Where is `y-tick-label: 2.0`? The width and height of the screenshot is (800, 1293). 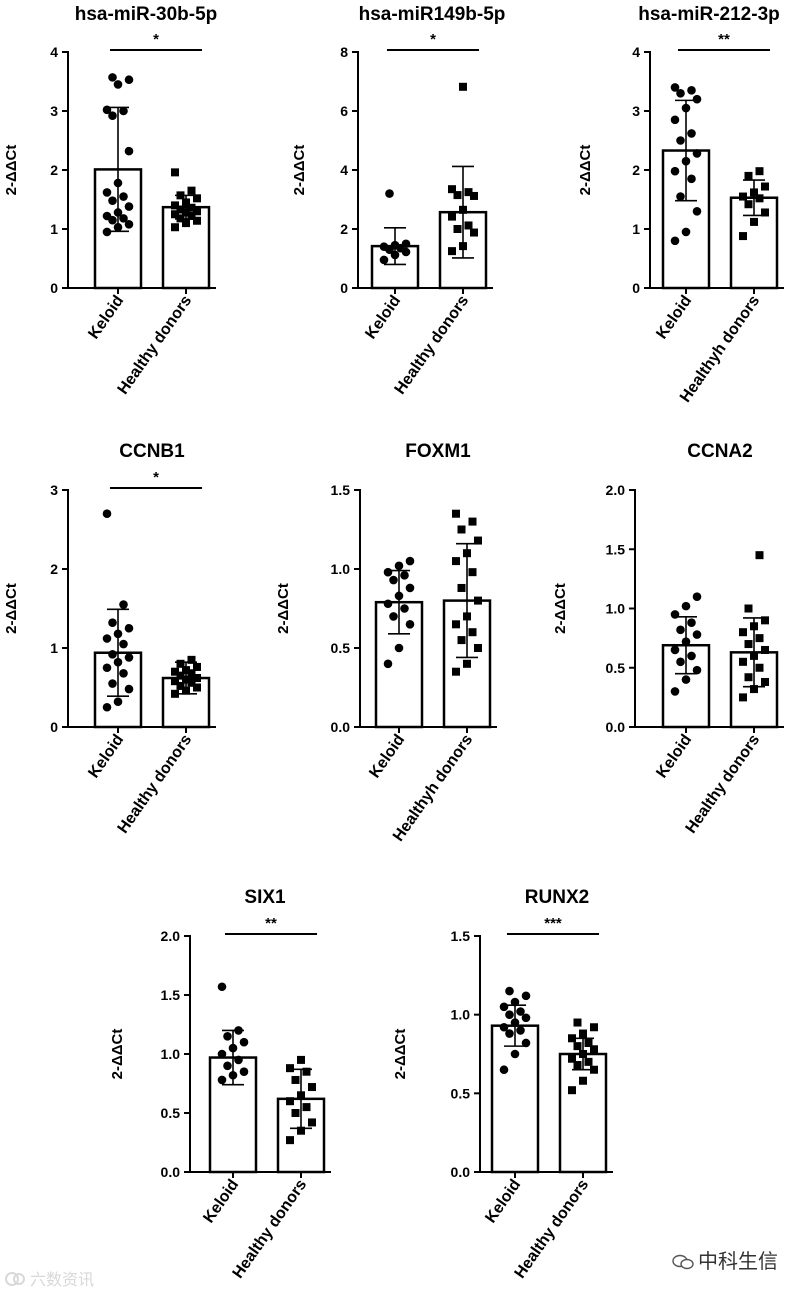
y-tick-label: 2.0 is located at coordinates (616, 490).